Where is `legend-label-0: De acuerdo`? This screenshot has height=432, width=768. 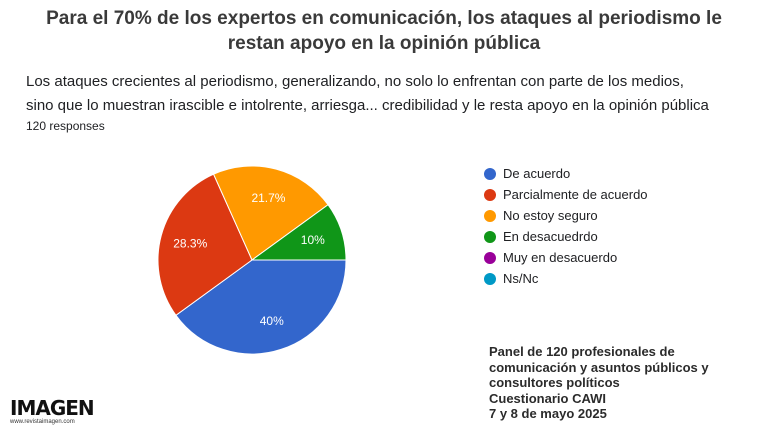
legend-label-0: De acuerdo is located at coordinates (537, 173).